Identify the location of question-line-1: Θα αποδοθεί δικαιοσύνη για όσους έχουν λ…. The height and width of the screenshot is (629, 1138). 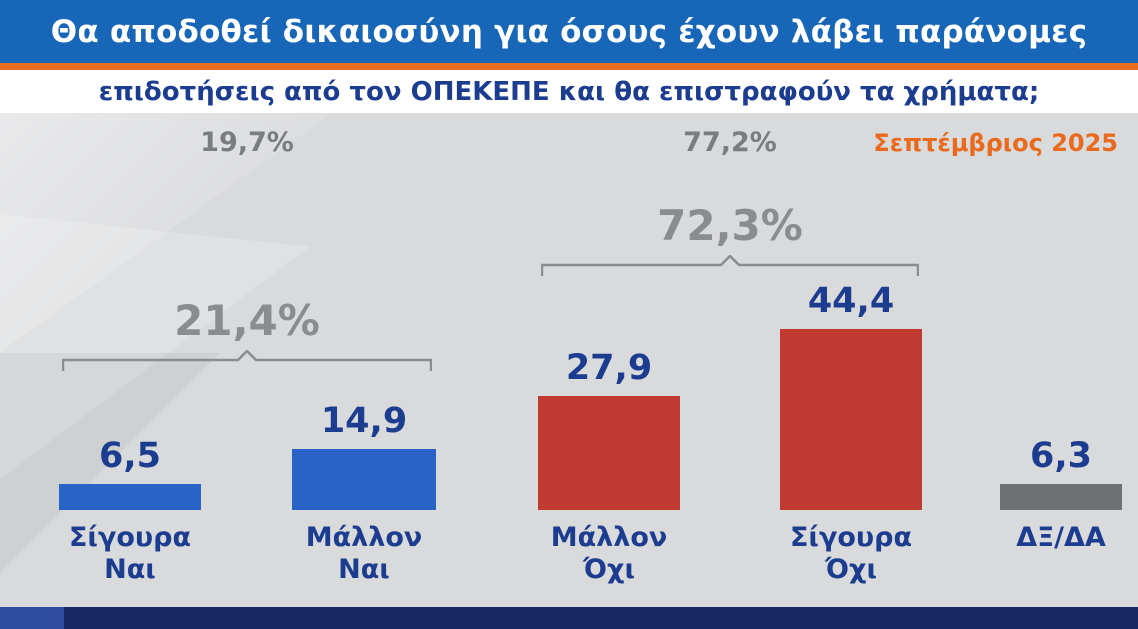
(569, 31).